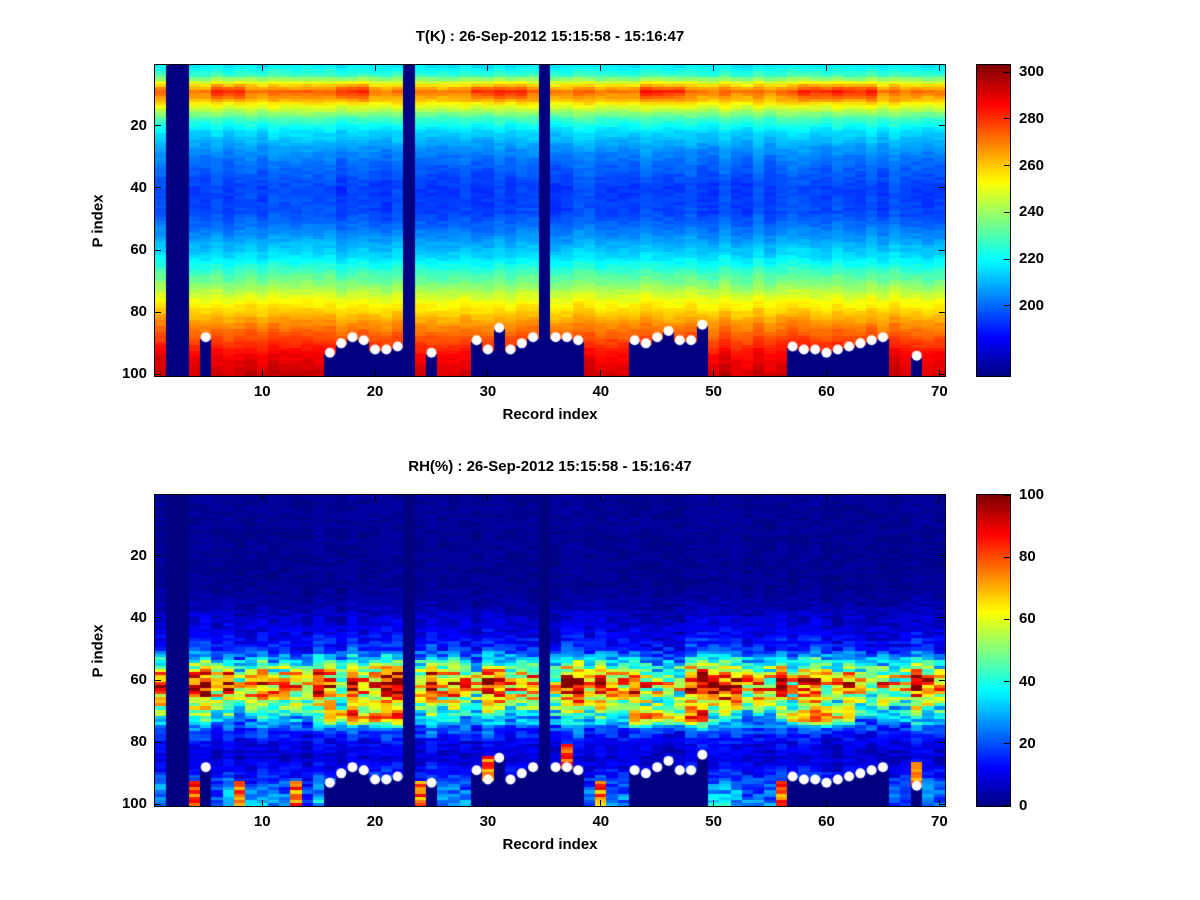 The width and height of the screenshot is (1200, 900). Describe the element at coordinates (1032, 118) in the screenshot. I see `colorbar-tick-label: 280` at that location.